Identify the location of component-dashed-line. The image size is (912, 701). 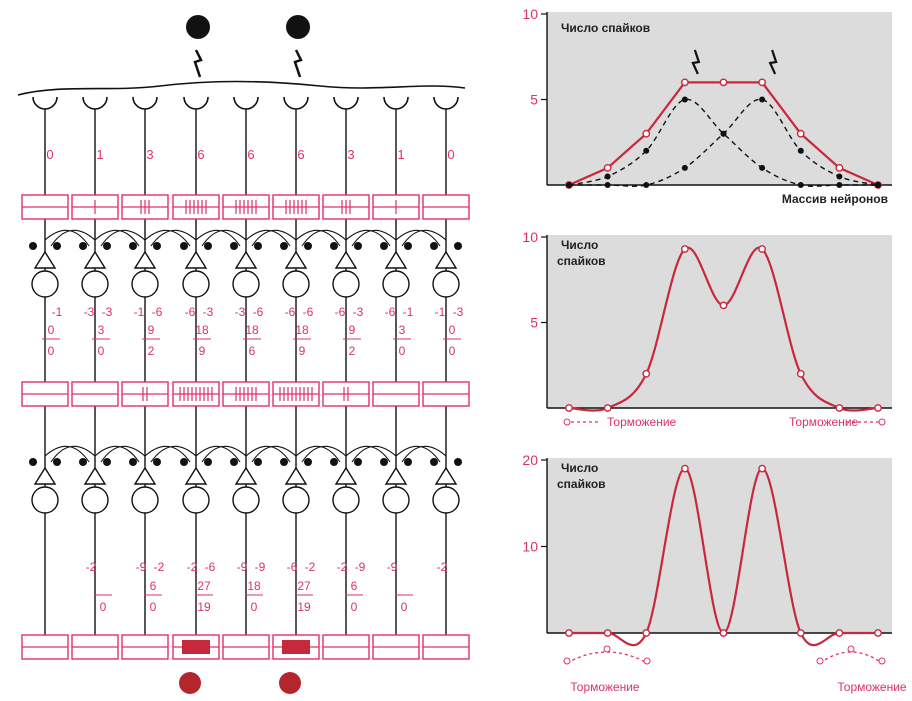
(723, 142).